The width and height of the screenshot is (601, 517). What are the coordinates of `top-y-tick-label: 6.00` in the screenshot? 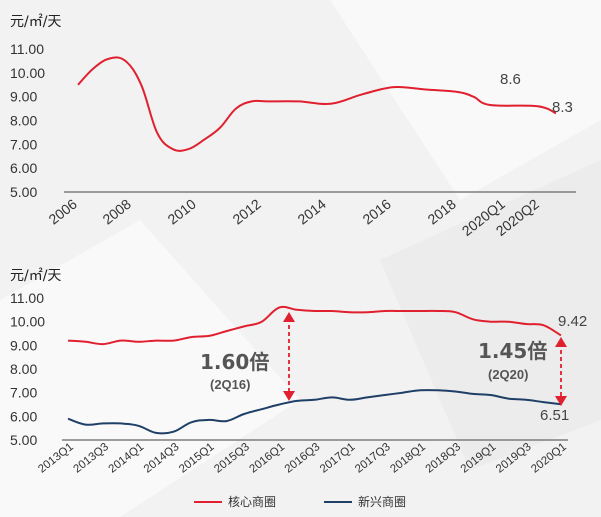 It's located at (23, 168).